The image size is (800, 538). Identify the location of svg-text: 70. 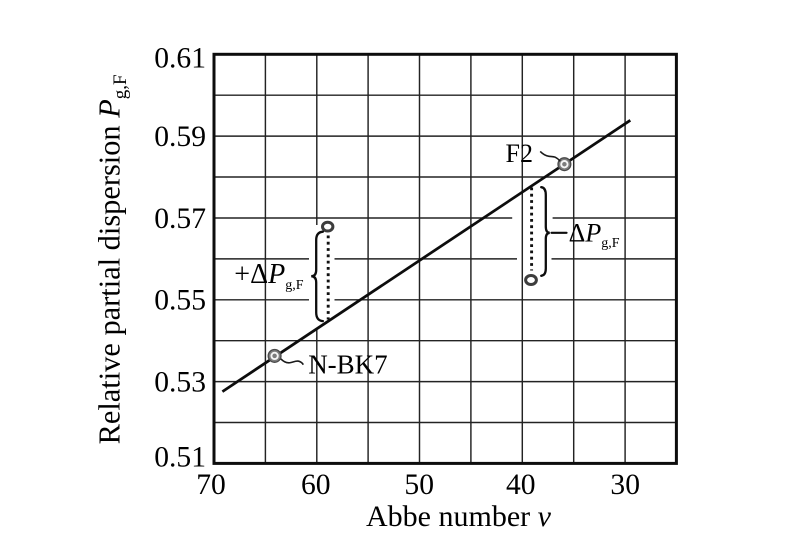
(211, 485).